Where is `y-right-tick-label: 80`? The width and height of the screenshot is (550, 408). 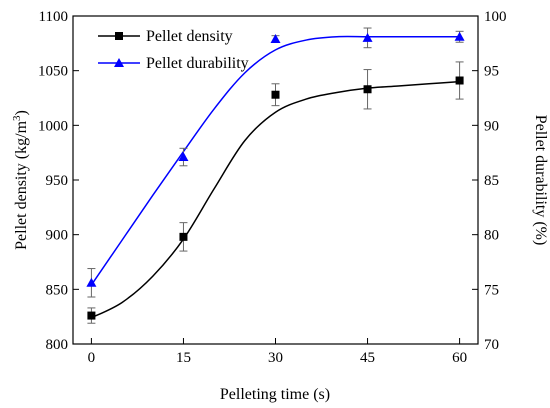
y-right-tick-label: 80 is located at coordinates (491, 236).